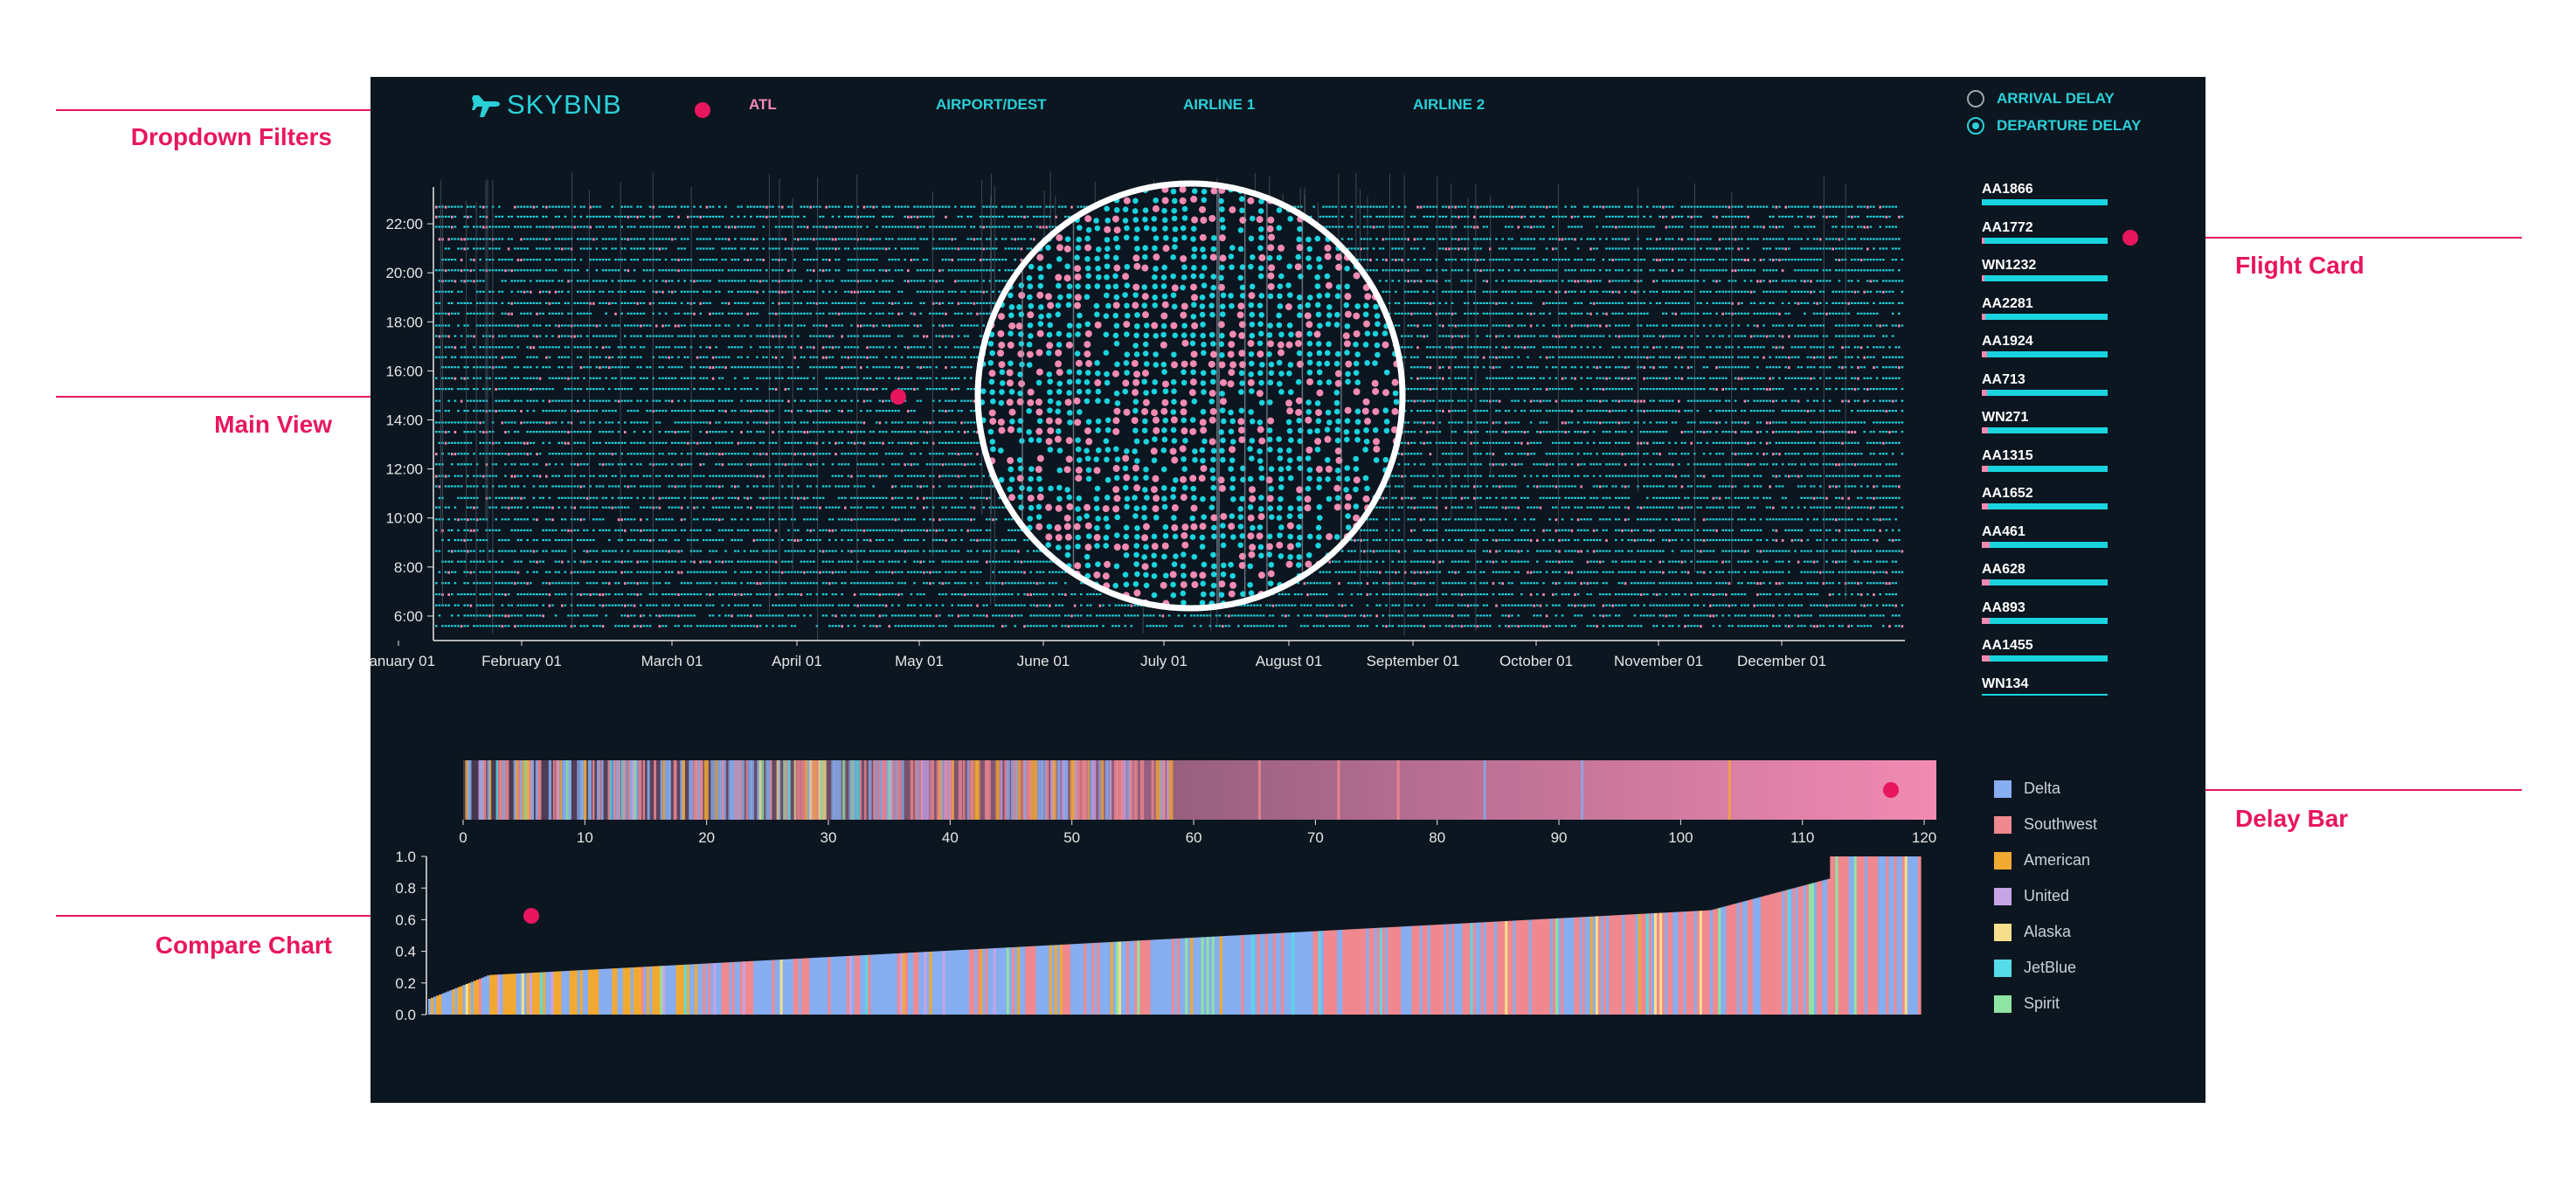  I want to click on radio-arrival-delay: ARRIVAL DELAY, so click(2041, 98).